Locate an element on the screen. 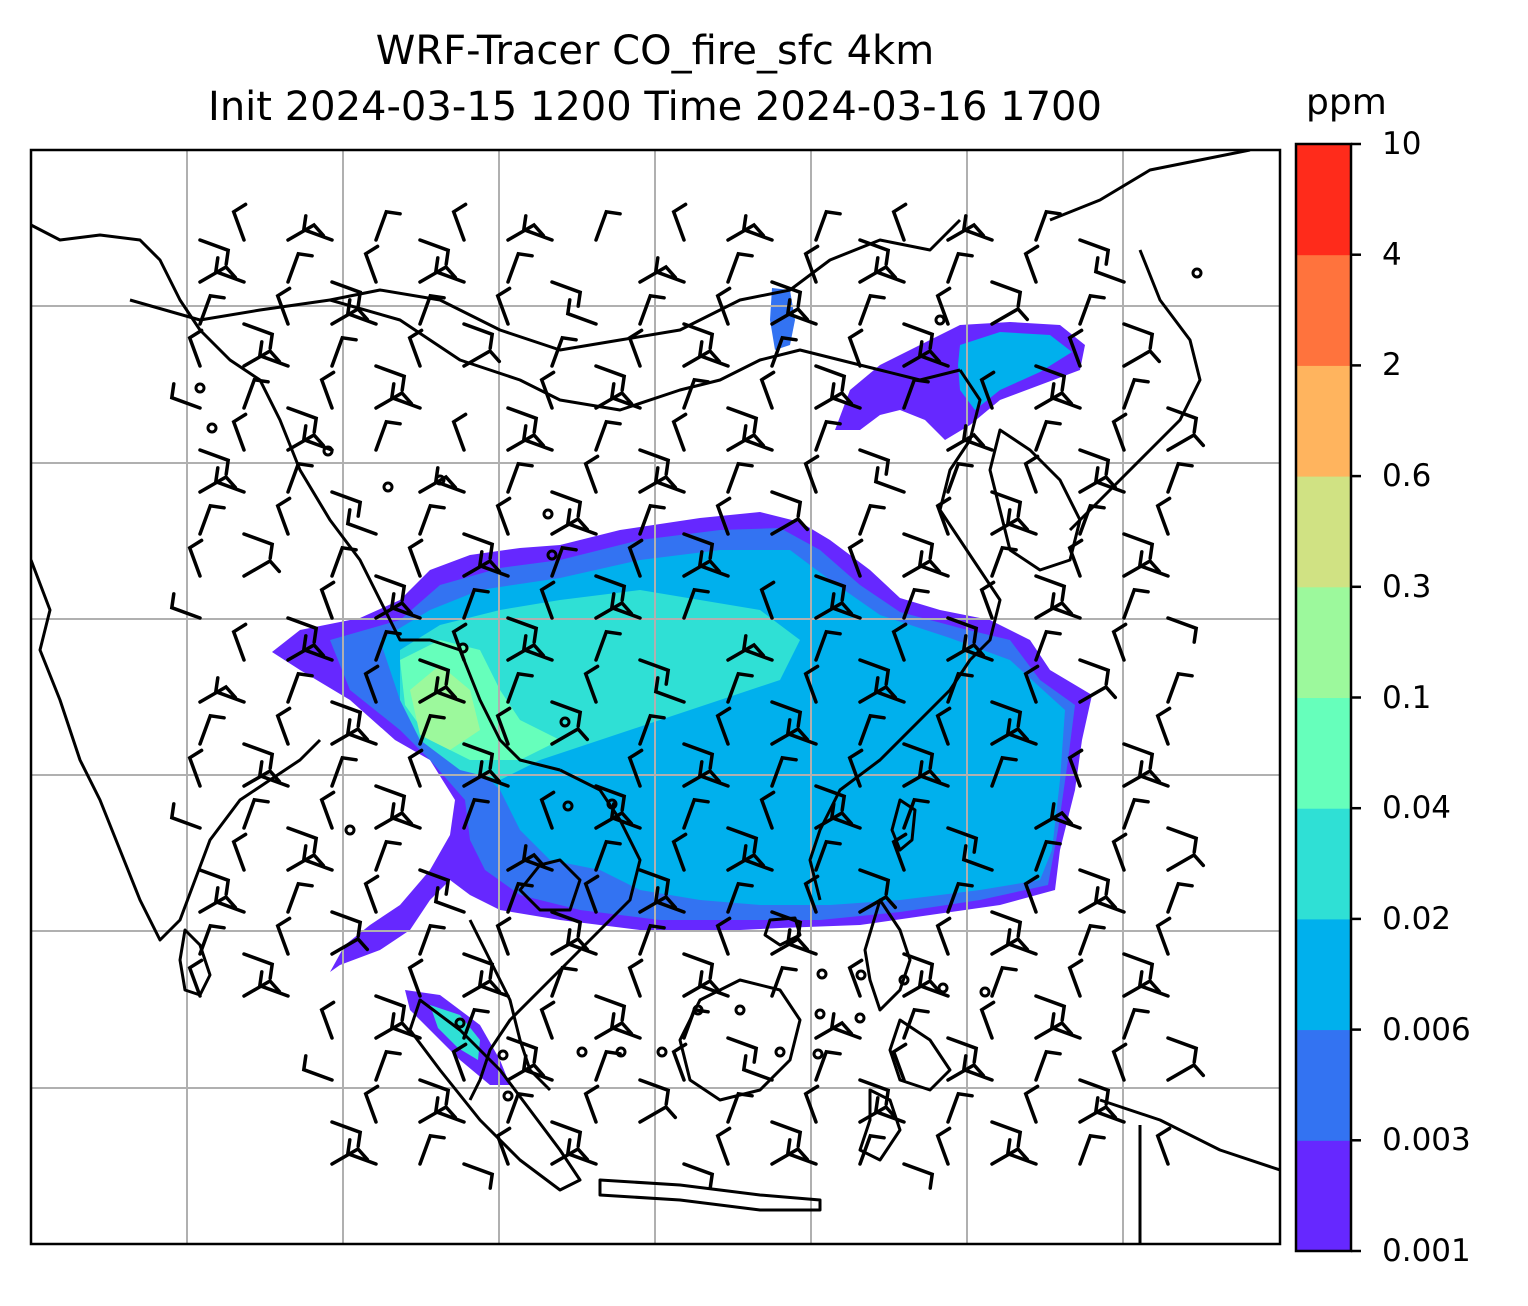 Image resolution: width=1528 pixels, height=1306 pixels. china-interior-border is located at coordinates (545, 355).